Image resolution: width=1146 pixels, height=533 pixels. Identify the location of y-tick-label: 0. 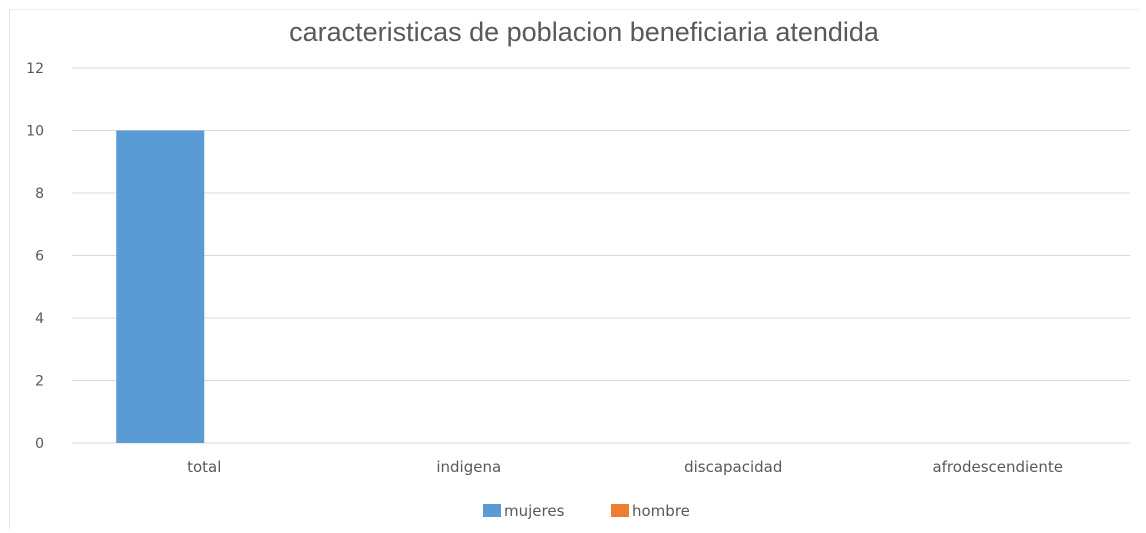
(39, 444).